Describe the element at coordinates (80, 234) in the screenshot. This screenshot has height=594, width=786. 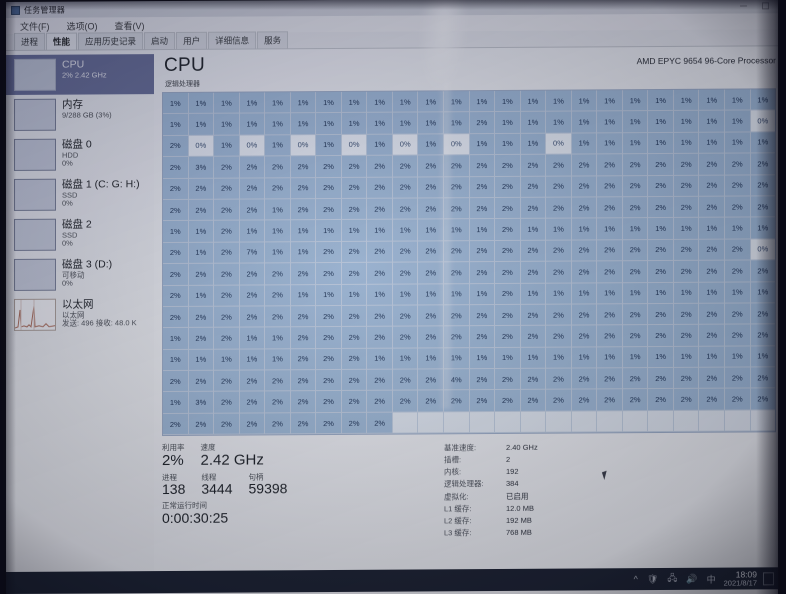
I see `sidebar-item-4: 磁盘 2 SSD 0%` at that location.